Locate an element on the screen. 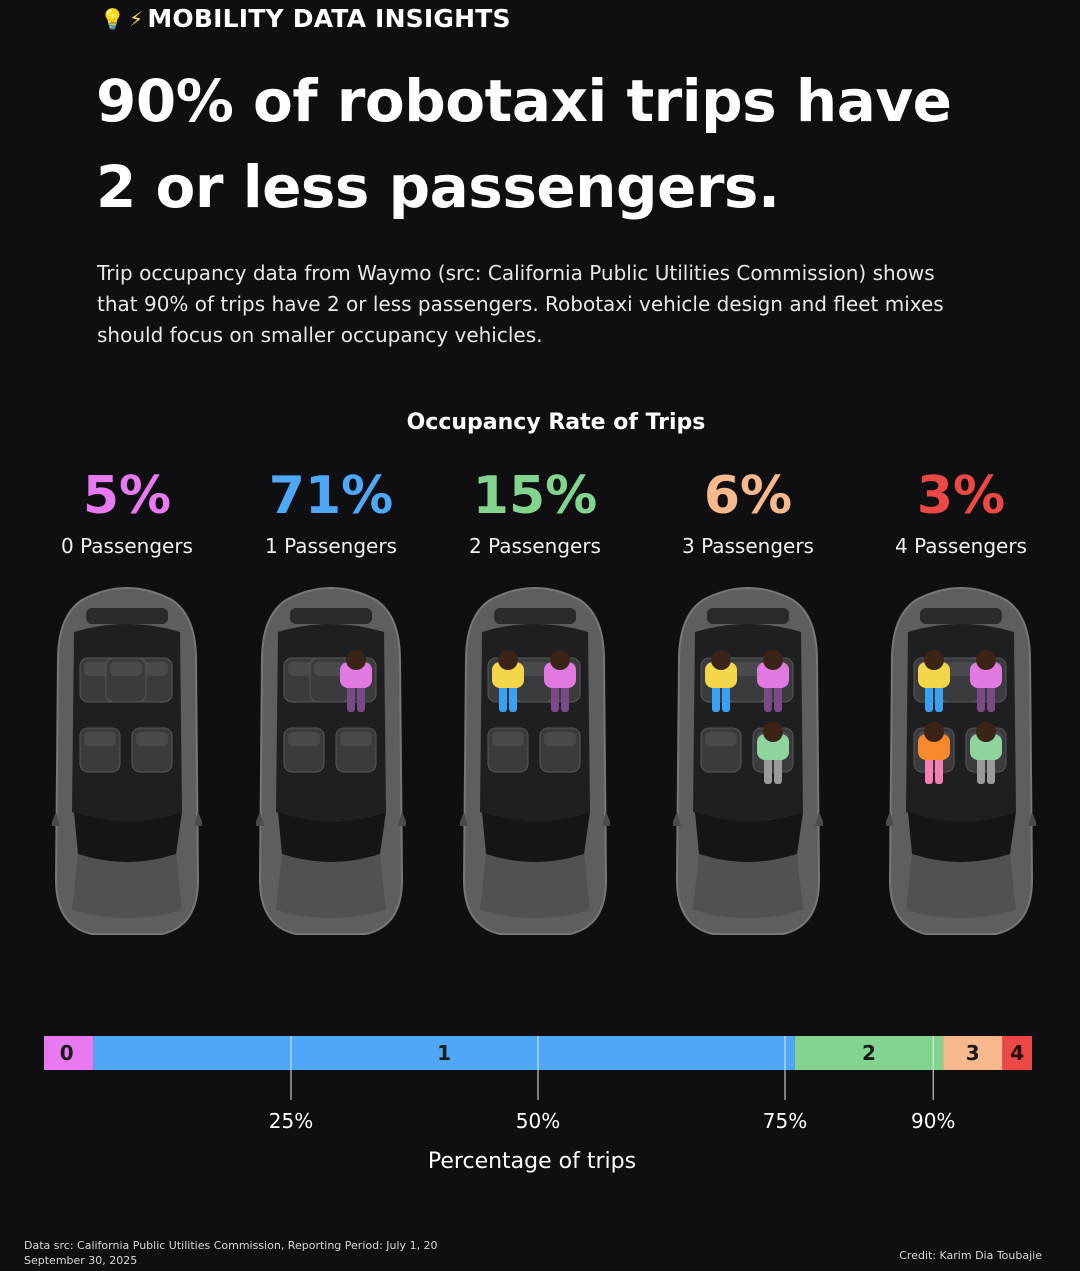  stat-1-passengers: 71% 1 Passengers is located at coordinates (331, 512).